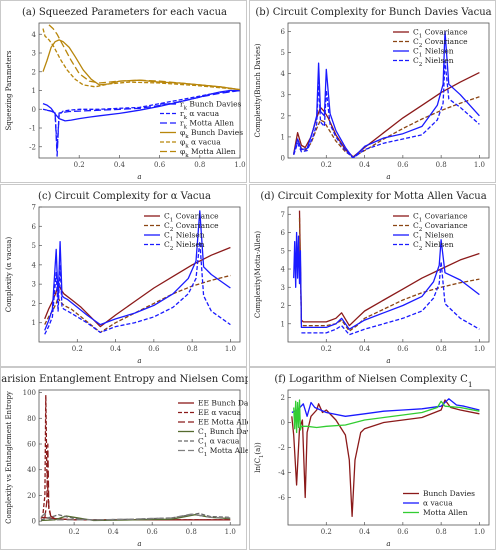 The height and width of the screenshot is (551, 496). What do you see at coordinates (449, 493) in the screenshot?
I see `legend-label: Bunch Davies` at bounding box center [449, 493].